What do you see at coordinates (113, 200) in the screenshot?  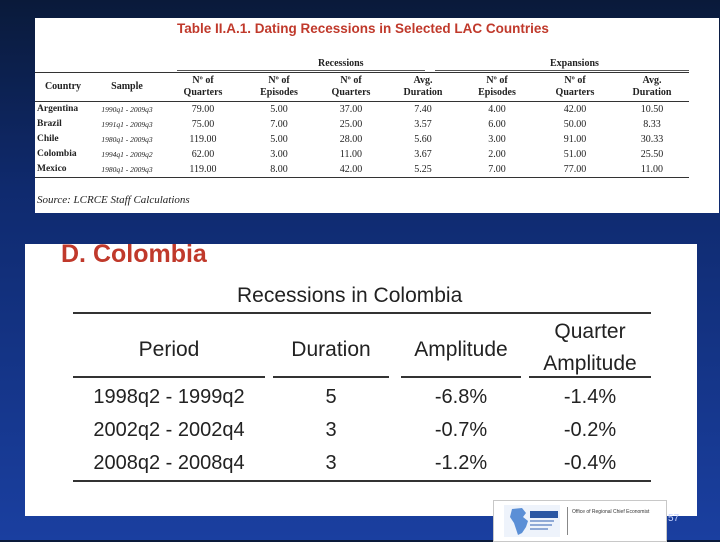 I see `table1-source: Source: LCRCE Staff Calculations` at bounding box center [113, 200].